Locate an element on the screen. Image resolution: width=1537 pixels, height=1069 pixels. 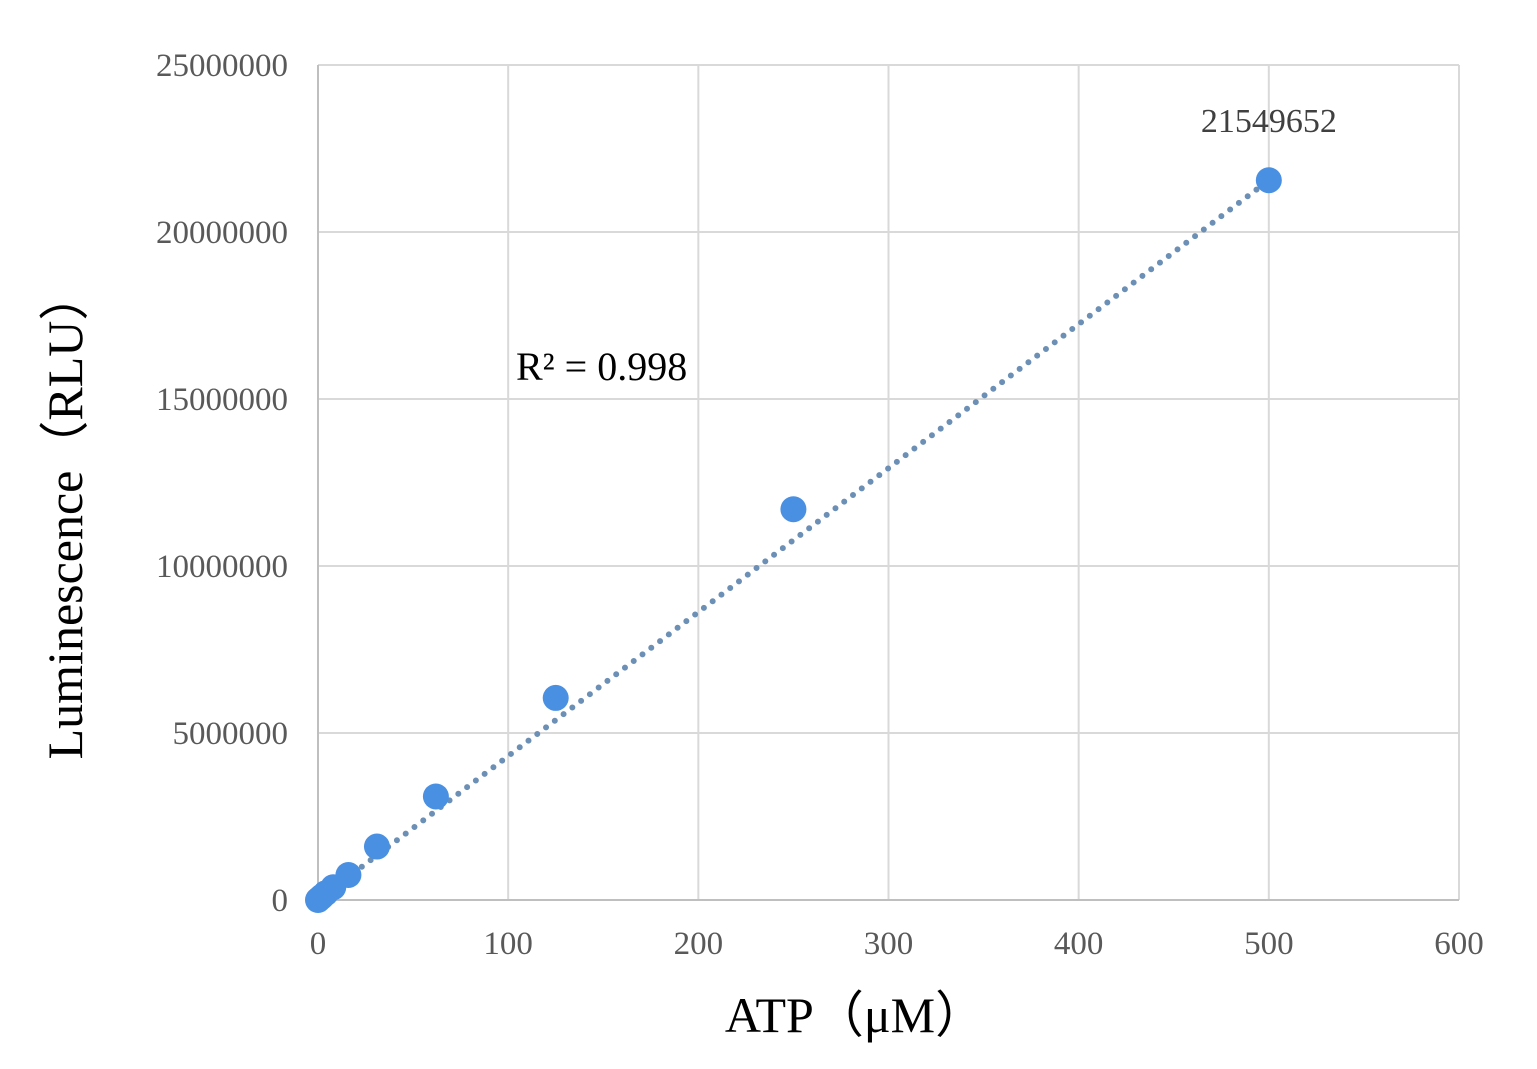
x-tick-label-6: 600 is located at coordinates (1459, 944).